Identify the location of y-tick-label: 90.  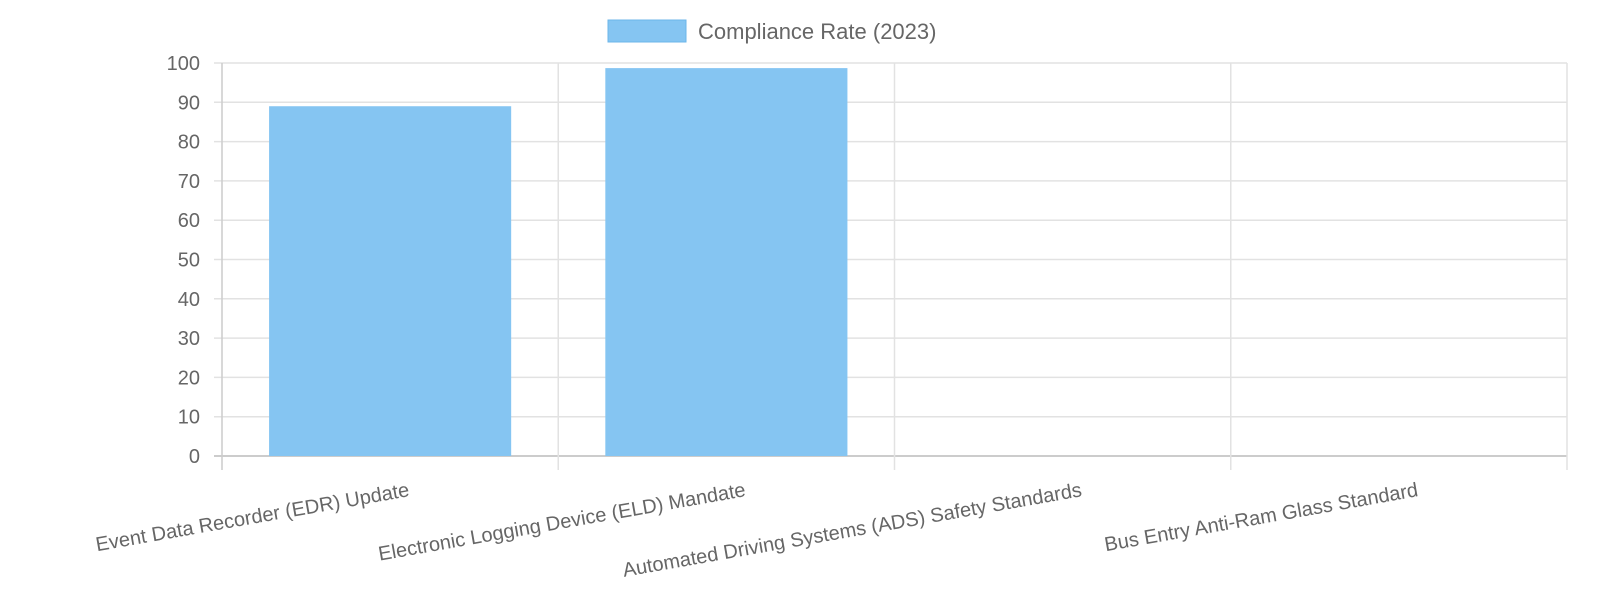
(189, 103).